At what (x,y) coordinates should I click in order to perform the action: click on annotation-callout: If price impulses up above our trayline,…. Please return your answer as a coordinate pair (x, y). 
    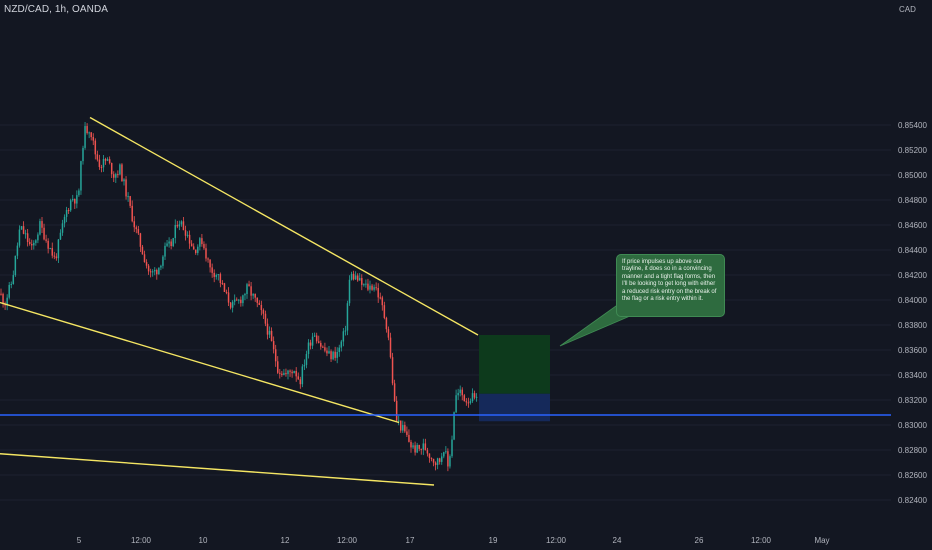
    Looking at the image, I should click on (670, 285).